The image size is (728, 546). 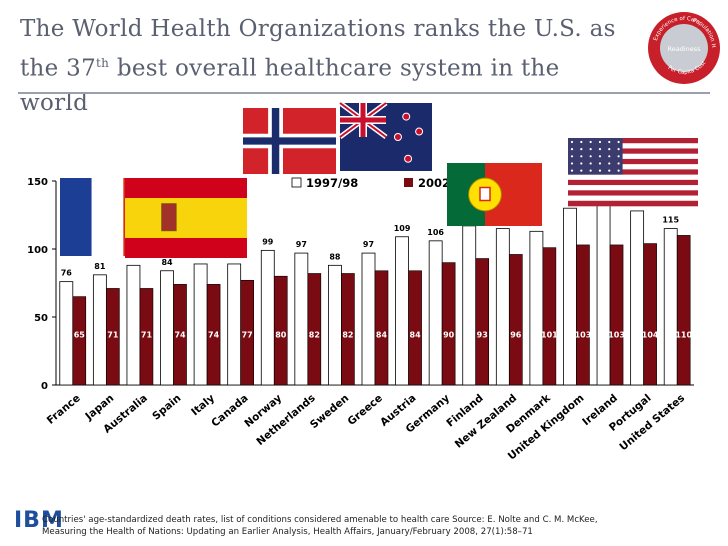 I want to click on data-label-2002: 77, so click(x=247, y=334).